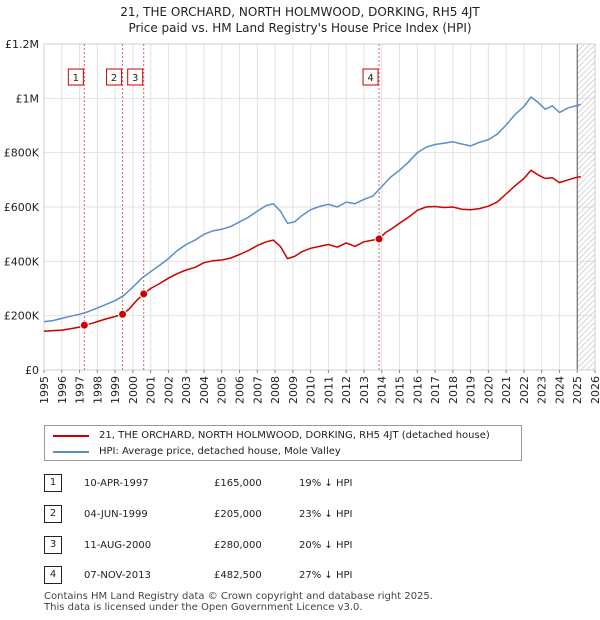  I want to click on sale-price: £205,000, so click(238, 514).